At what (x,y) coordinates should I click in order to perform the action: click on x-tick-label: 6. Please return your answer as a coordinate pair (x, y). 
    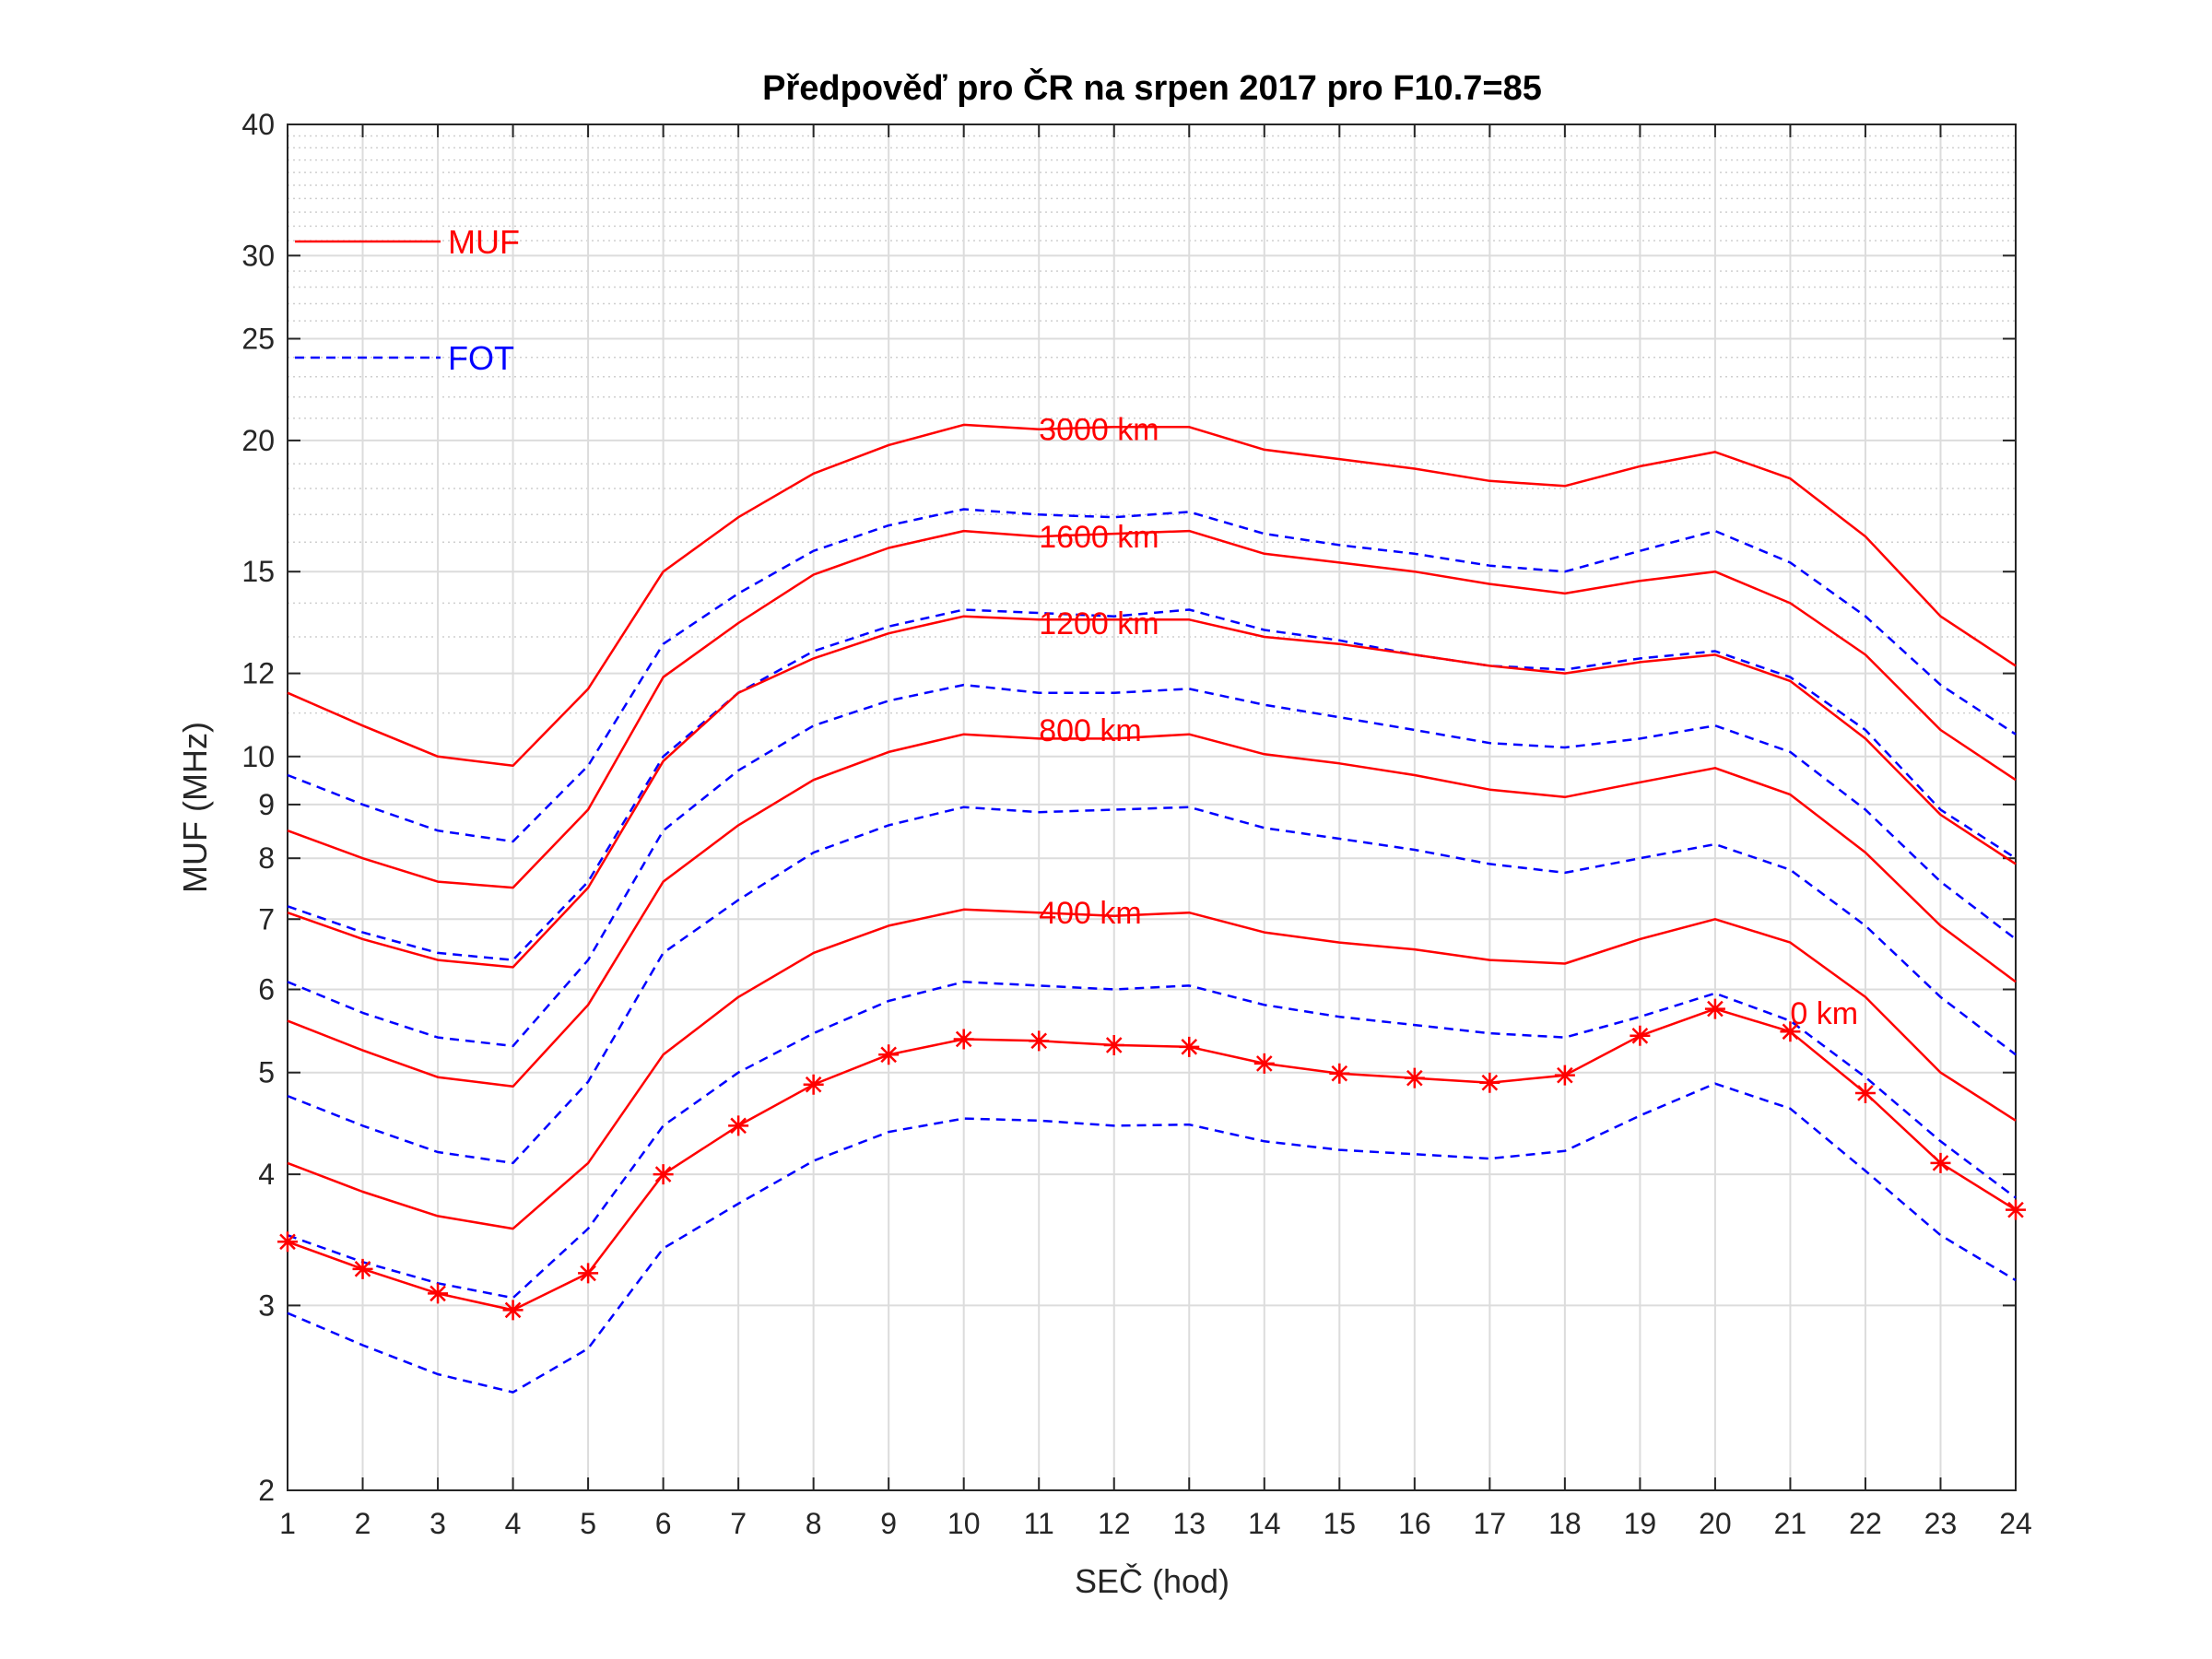
    Looking at the image, I should click on (663, 1523).